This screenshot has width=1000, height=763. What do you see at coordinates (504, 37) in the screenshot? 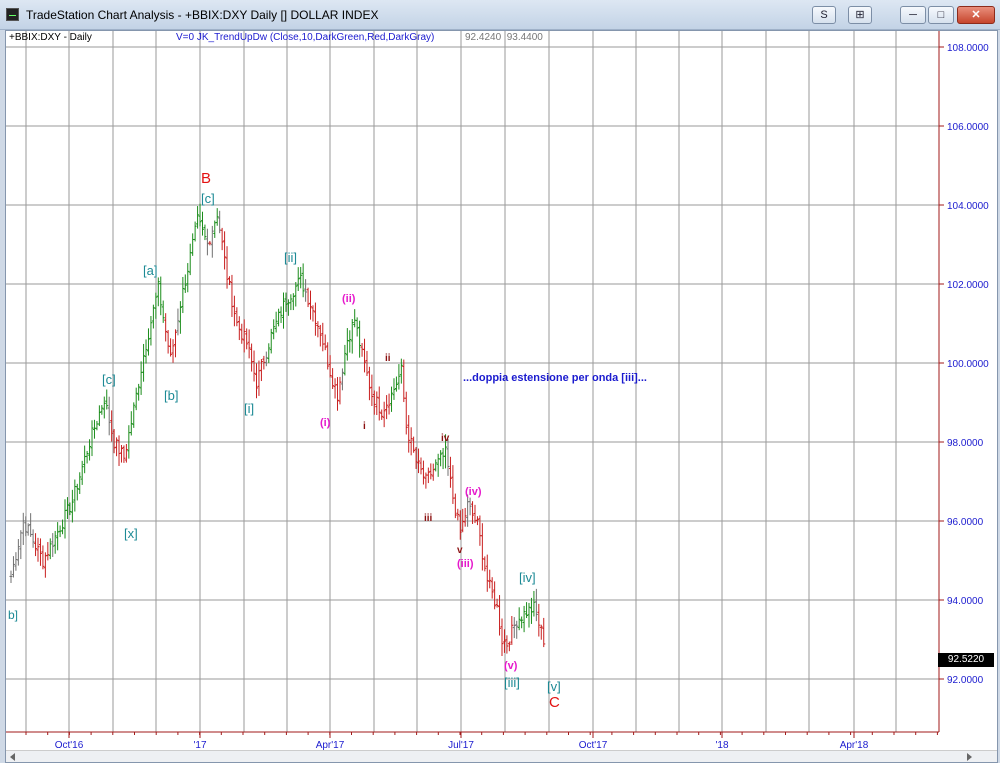
I see `indicator-values: 92.4240 93.4400` at bounding box center [504, 37].